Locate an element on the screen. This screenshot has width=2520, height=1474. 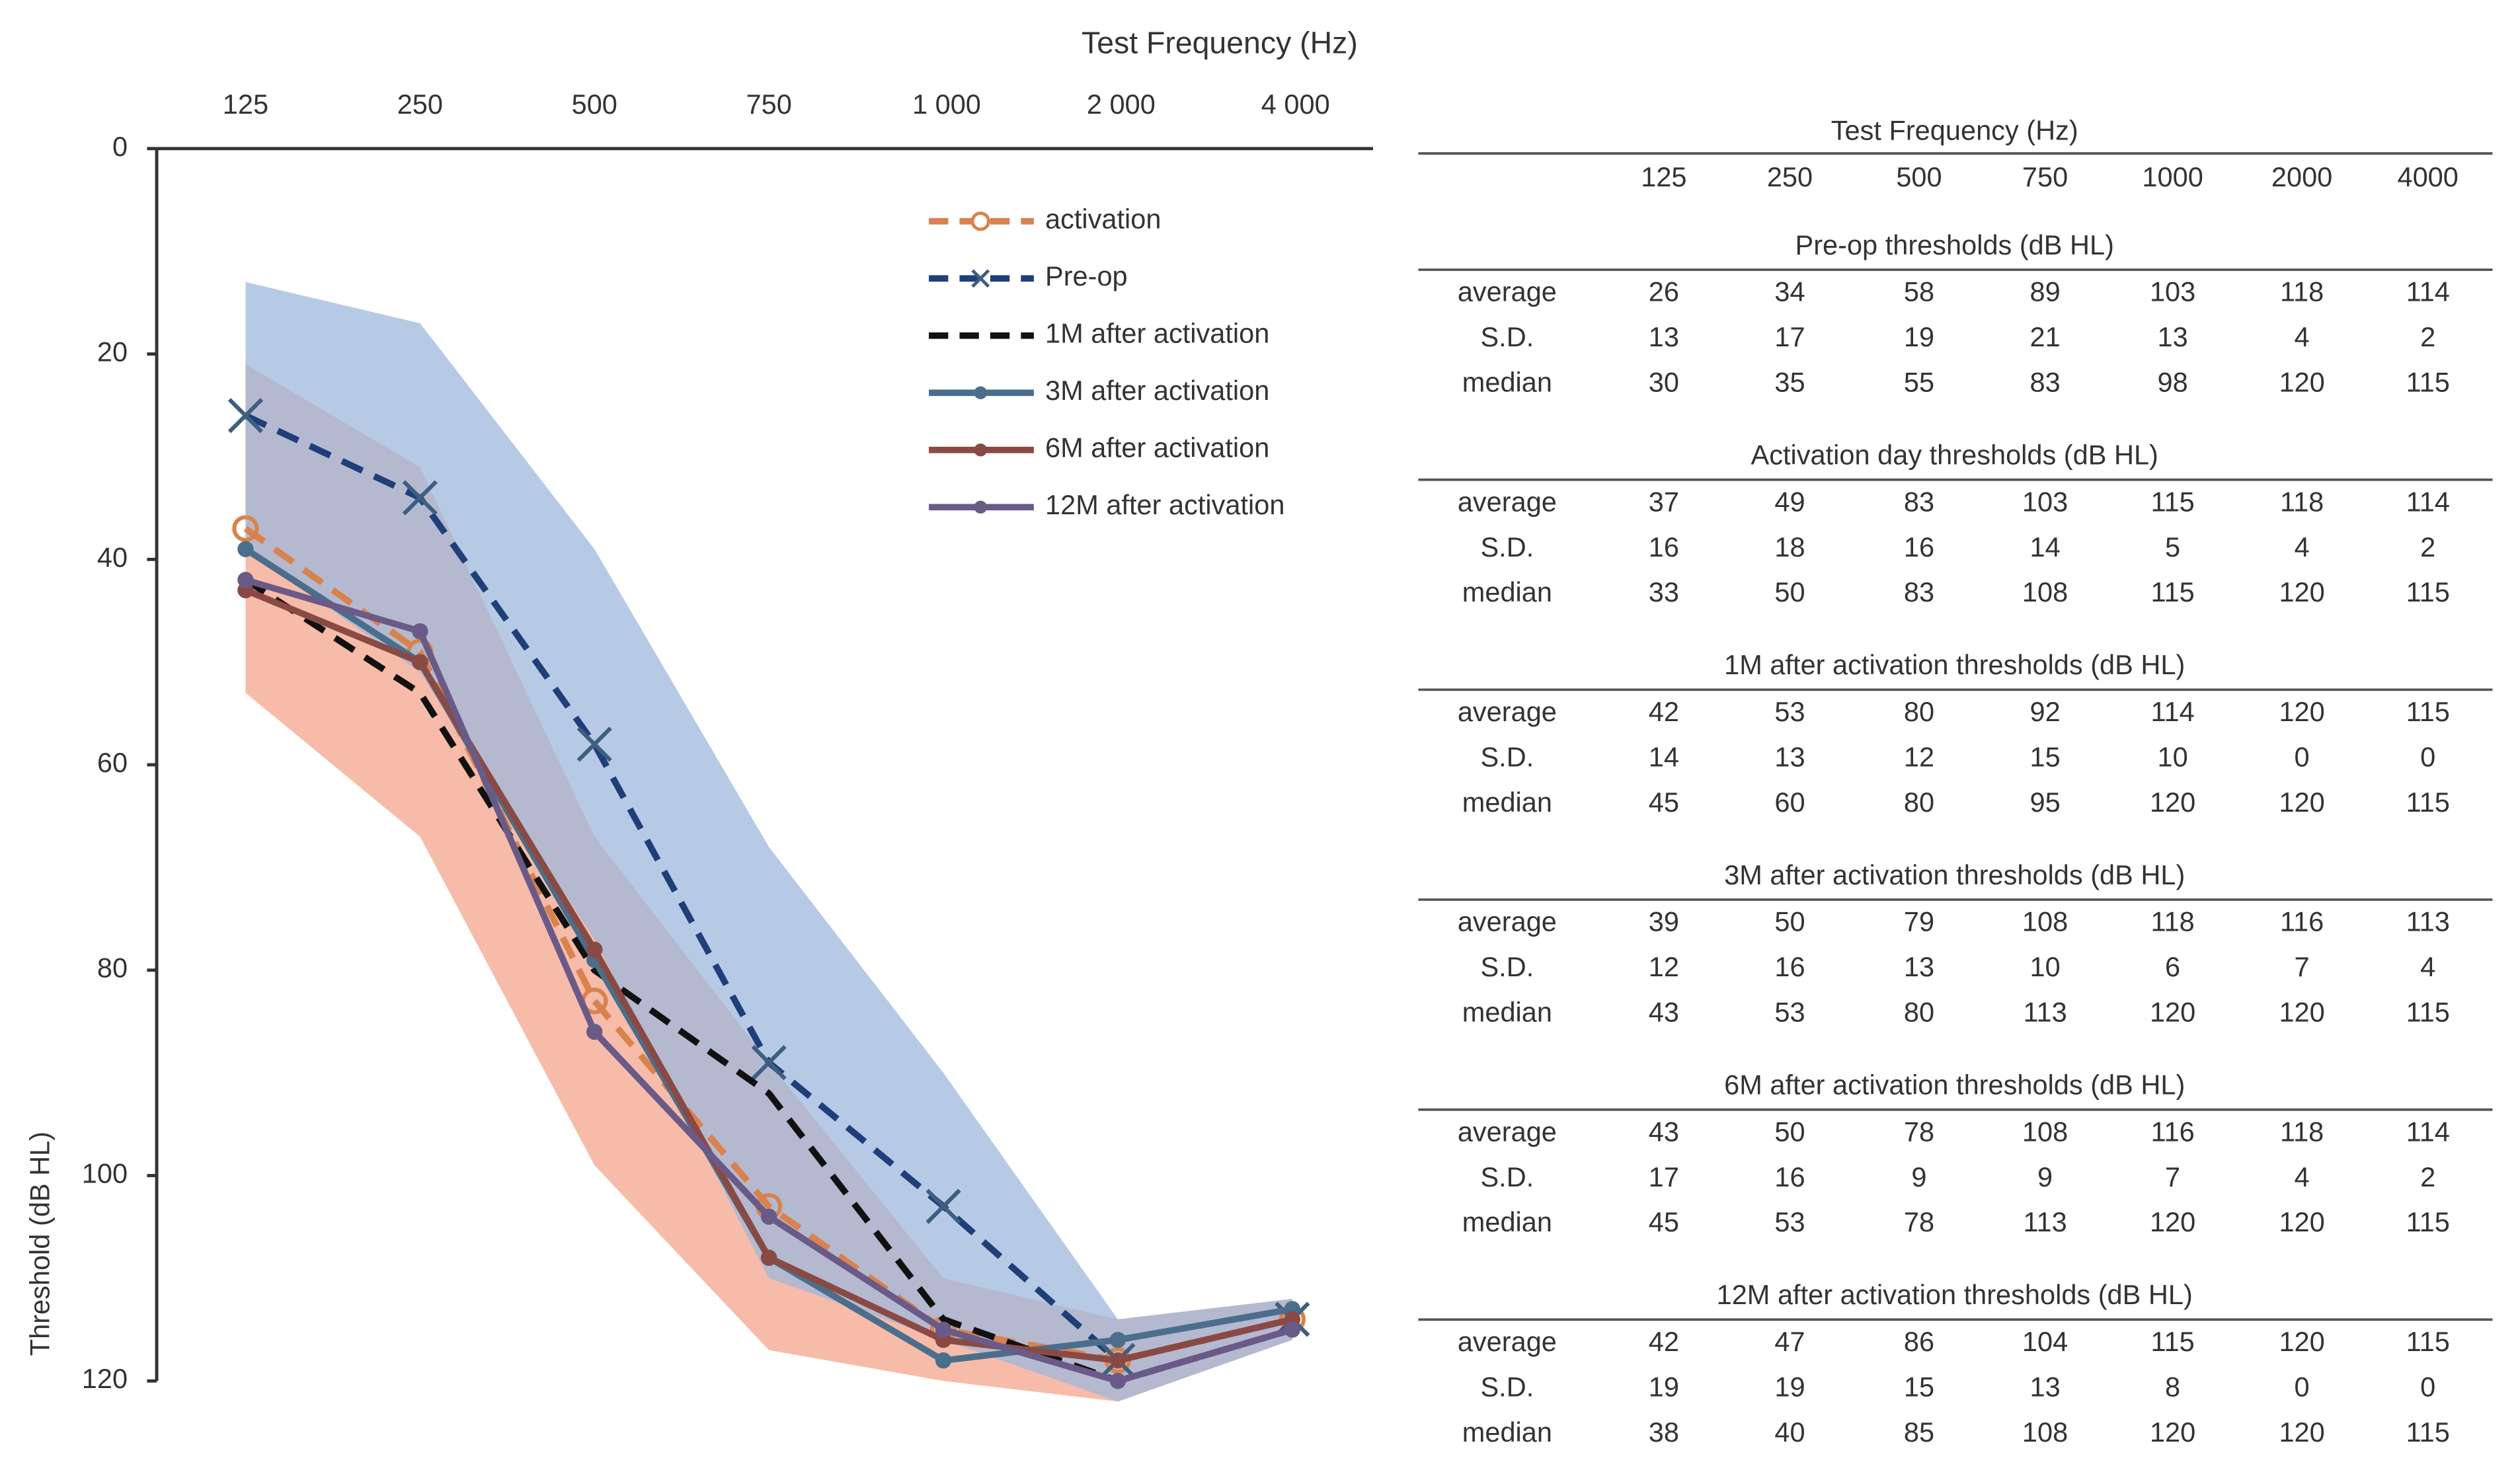
cell: 83 is located at coordinates (1919, 591).